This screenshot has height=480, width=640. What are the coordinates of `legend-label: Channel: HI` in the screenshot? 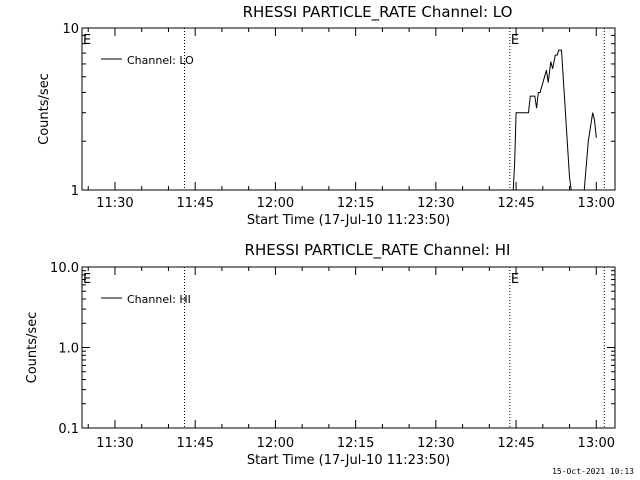 It's located at (159, 299).